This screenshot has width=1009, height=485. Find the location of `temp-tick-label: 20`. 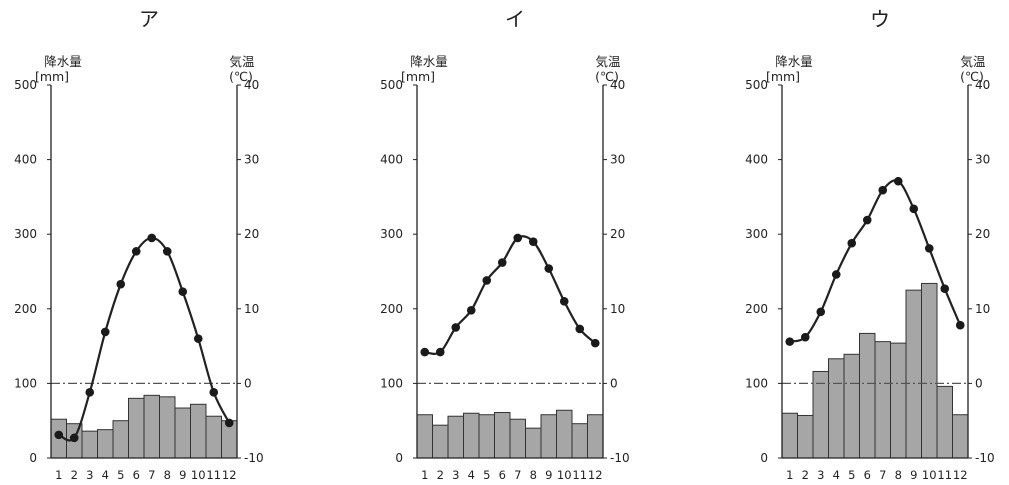

temp-tick-label: 20 is located at coordinates (617, 234).